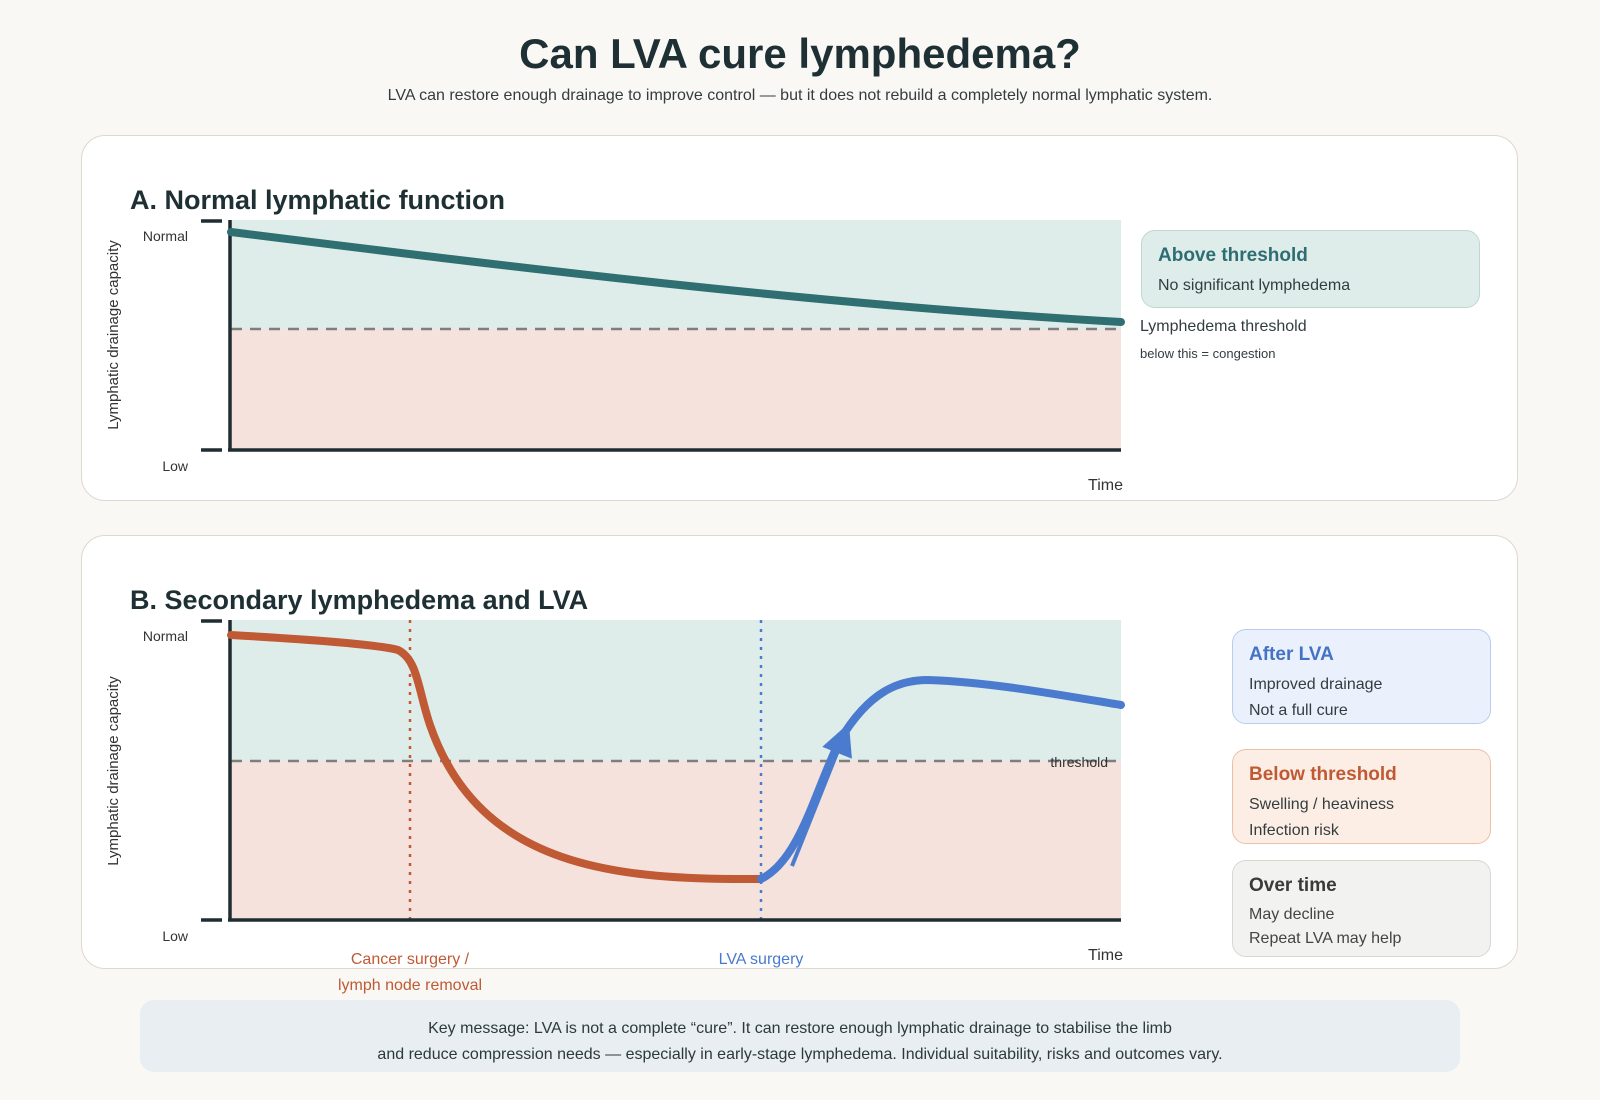  Describe the element at coordinates (1208, 353) in the screenshot. I see `a-threshold-sublabel: below this = congestion` at that location.